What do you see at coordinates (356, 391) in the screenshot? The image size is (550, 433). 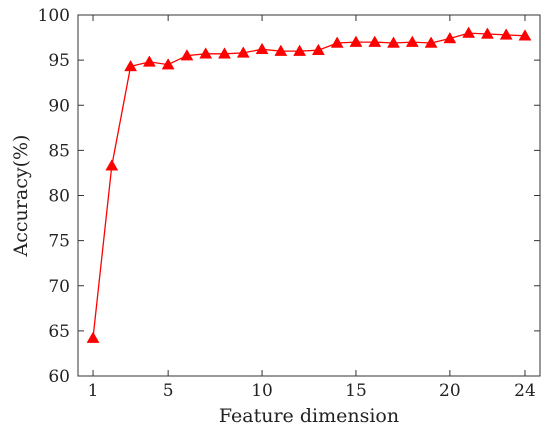 I see `x-tick-label: 15` at bounding box center [356, 391].